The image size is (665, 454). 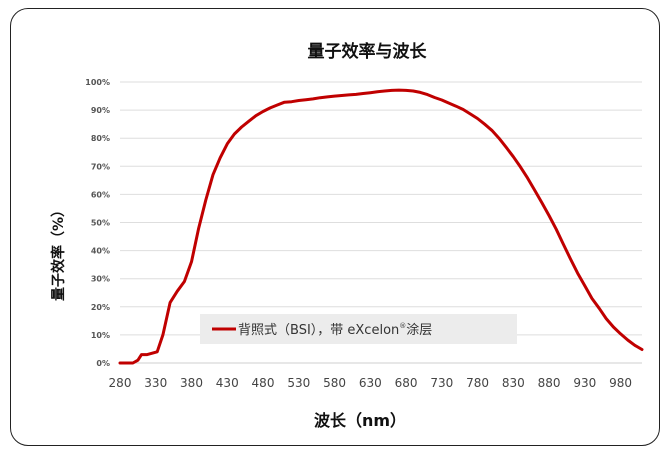 What do you see at coordinates (100, 307) in the screenshot?
I see `y-tick-label: 20%` at bounding box center [100, 307].